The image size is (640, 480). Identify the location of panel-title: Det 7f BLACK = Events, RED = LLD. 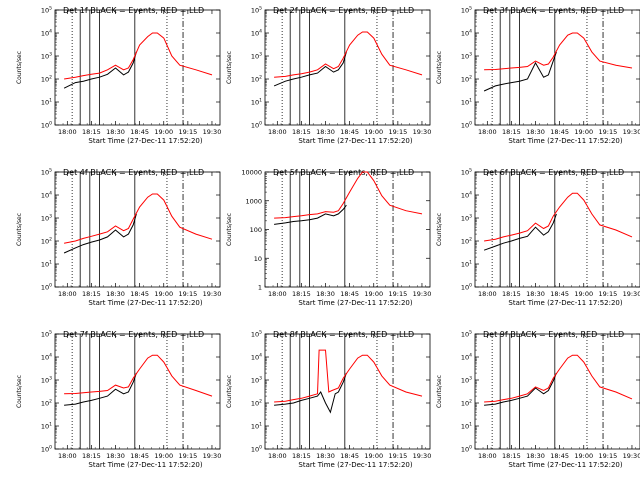
(133, 334).